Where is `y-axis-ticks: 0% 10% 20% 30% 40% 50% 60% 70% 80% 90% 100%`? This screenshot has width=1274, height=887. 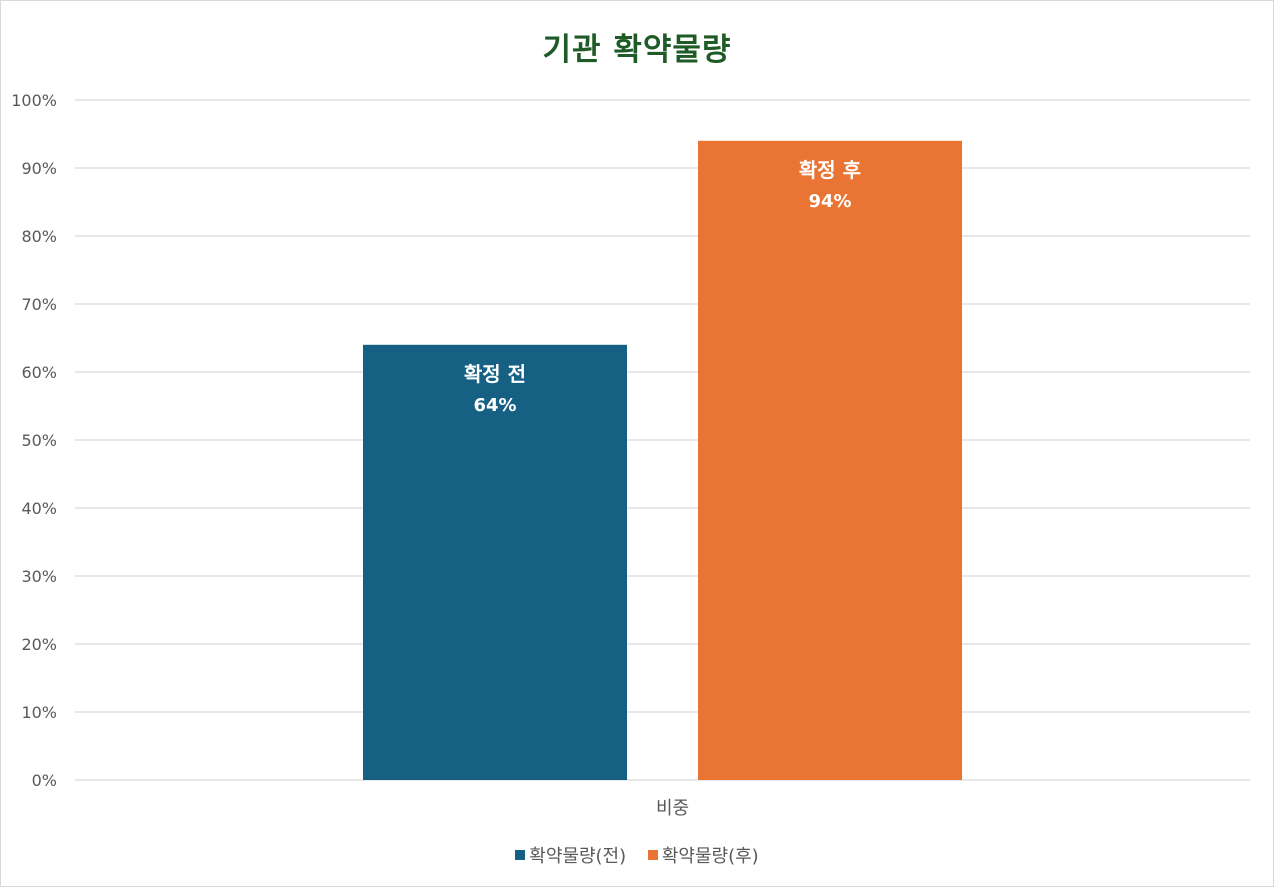
y-axis-ticks: 0% 10% 20% 30% 40% 50% 60% 70% 80% 90% 100% is located at coordinates (34, 440).